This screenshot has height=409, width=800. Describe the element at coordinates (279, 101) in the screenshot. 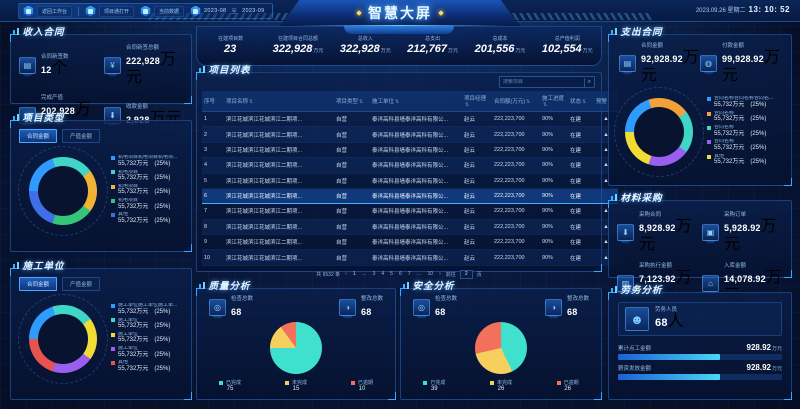

I see `table-column-header: 项目名称⇅` at that location.